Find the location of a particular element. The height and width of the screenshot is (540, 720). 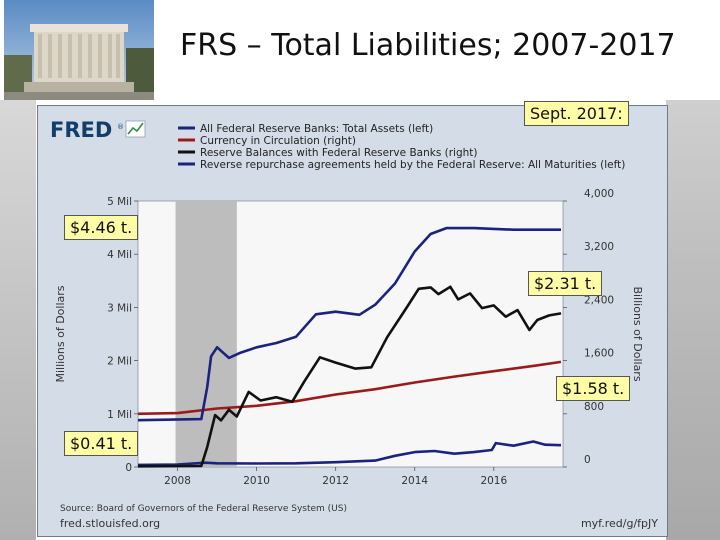

y-left-tick-label: 0 is located at coordinates (128, 468).